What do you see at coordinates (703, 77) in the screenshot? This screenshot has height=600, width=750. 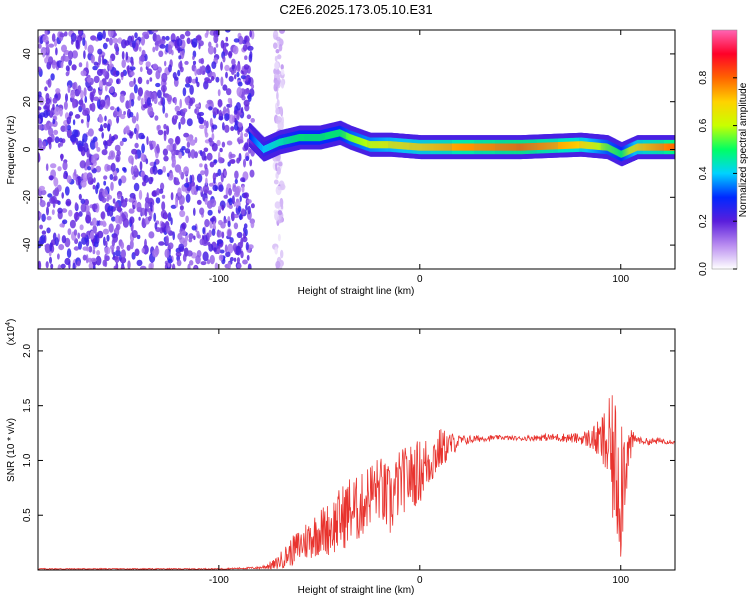 I see `colorbar-tick-label: 0.8` at bounding box center [703, 77].